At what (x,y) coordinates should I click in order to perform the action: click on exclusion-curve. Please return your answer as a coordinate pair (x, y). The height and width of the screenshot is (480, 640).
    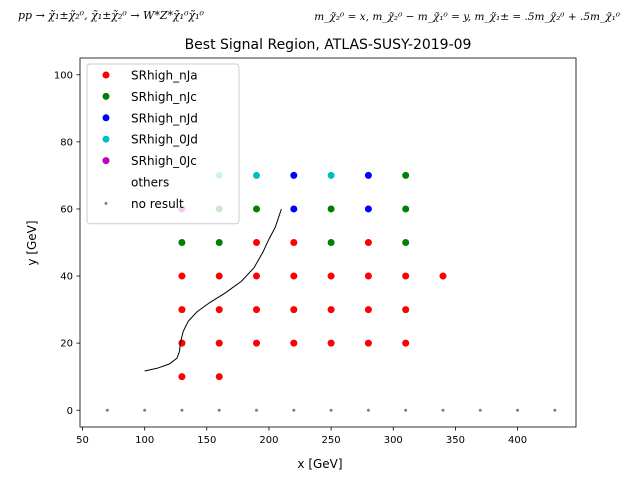
    Looking at the image, I should click on (213, 290).